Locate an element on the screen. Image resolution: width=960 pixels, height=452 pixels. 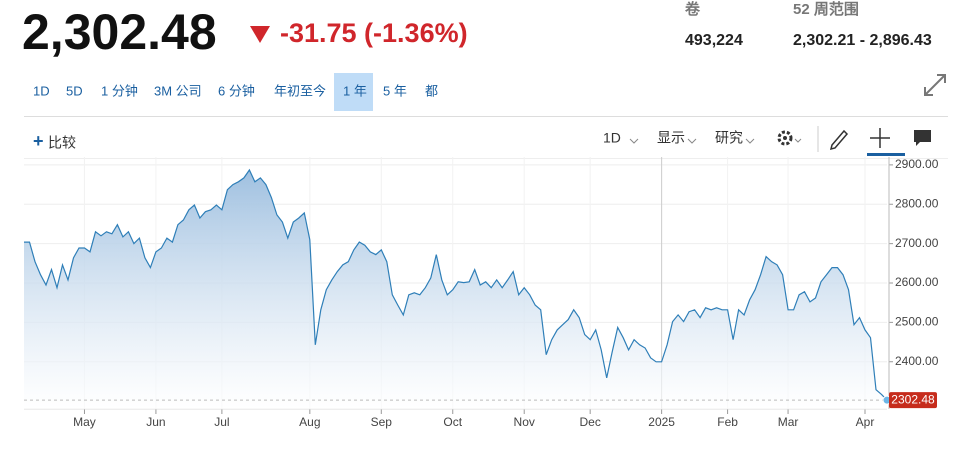
active-range-bg is located at coordinates (353, 92).